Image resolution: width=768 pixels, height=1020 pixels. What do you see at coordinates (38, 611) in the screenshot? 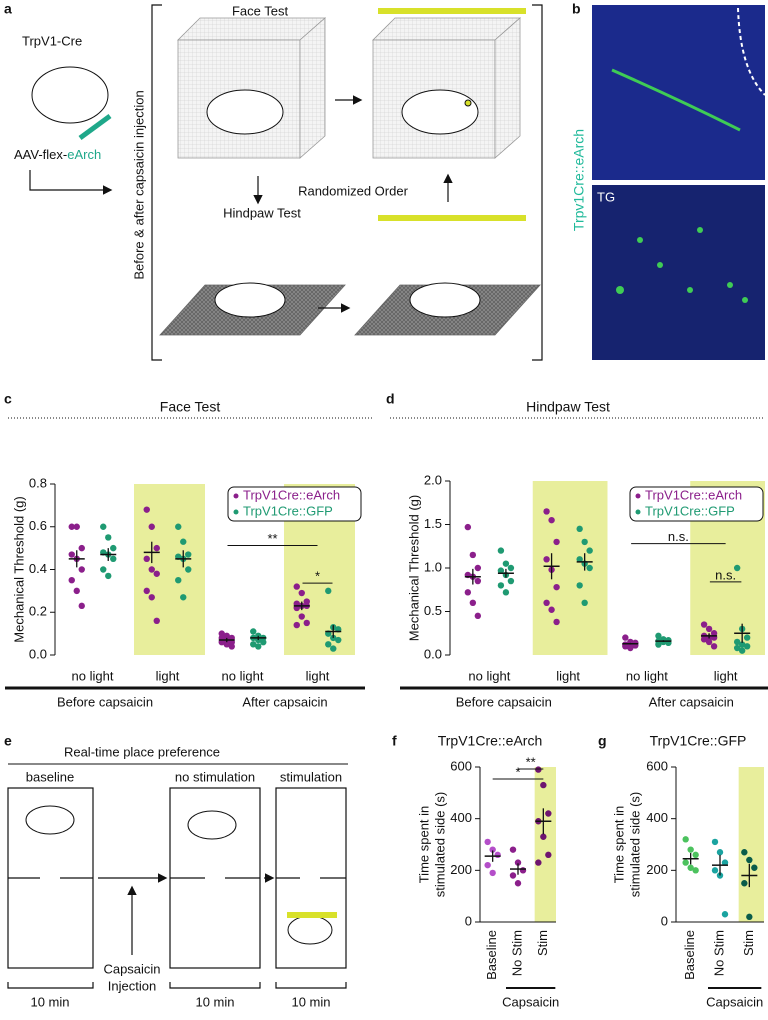
I see `y-tick-label: 0.2` at bounding box center [38, 611].